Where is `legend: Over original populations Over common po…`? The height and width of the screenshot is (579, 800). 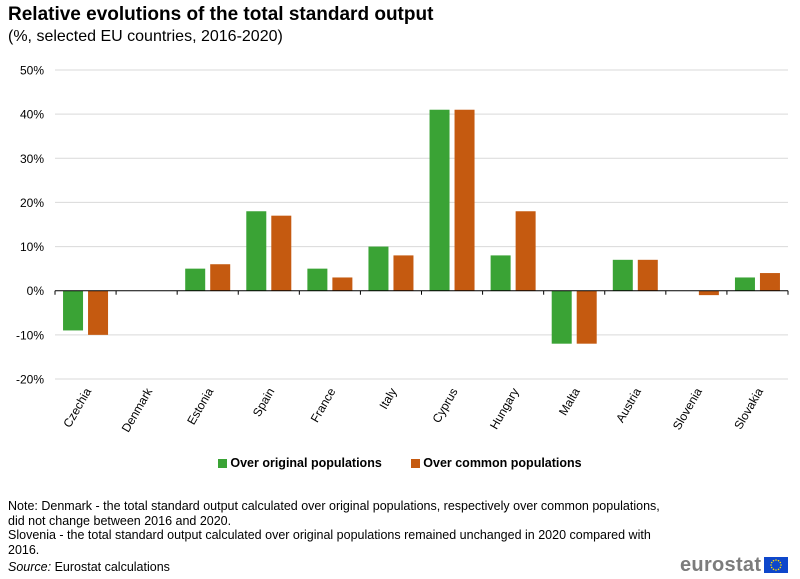 legend: Over original populations Over common po… is located at coordinates (400, 463).